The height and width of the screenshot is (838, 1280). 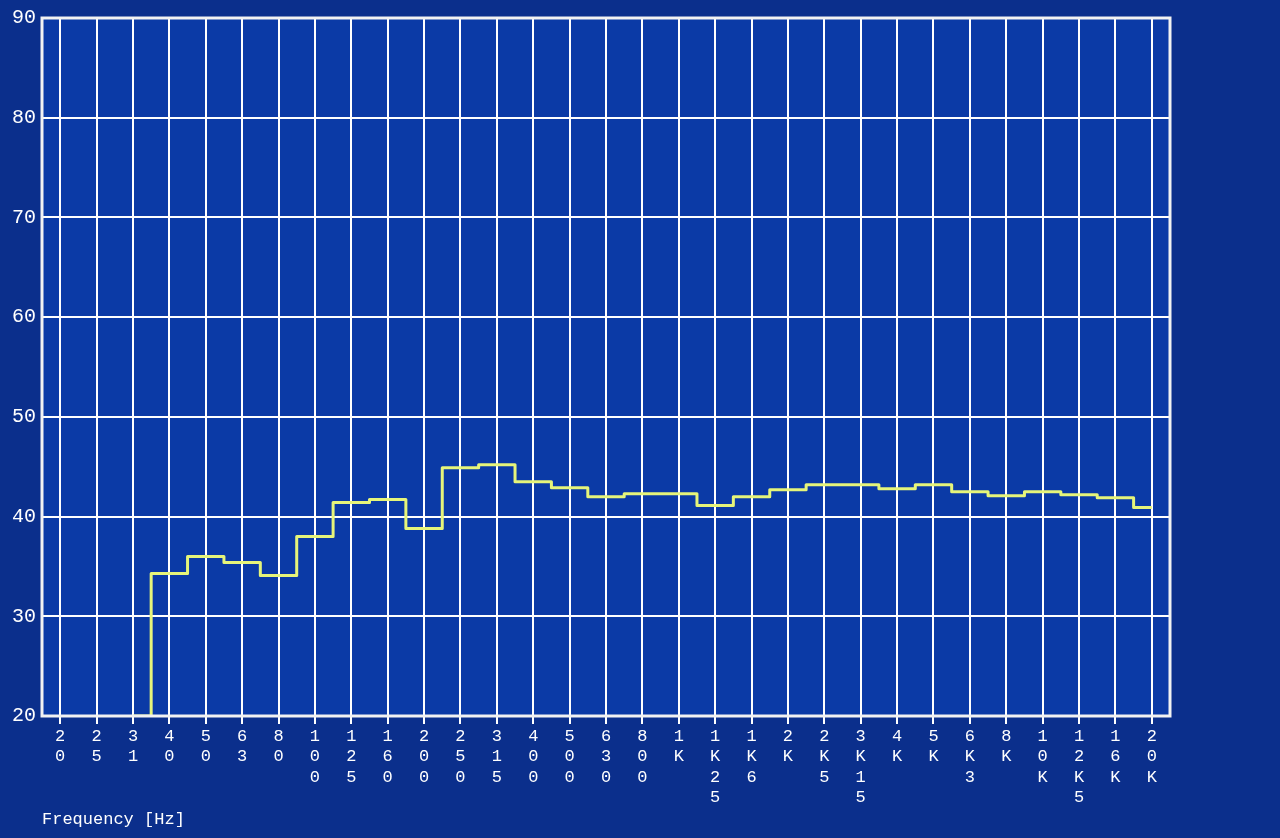 I want to click on x-tick-label: 16K, so click(x=1116, y=756).